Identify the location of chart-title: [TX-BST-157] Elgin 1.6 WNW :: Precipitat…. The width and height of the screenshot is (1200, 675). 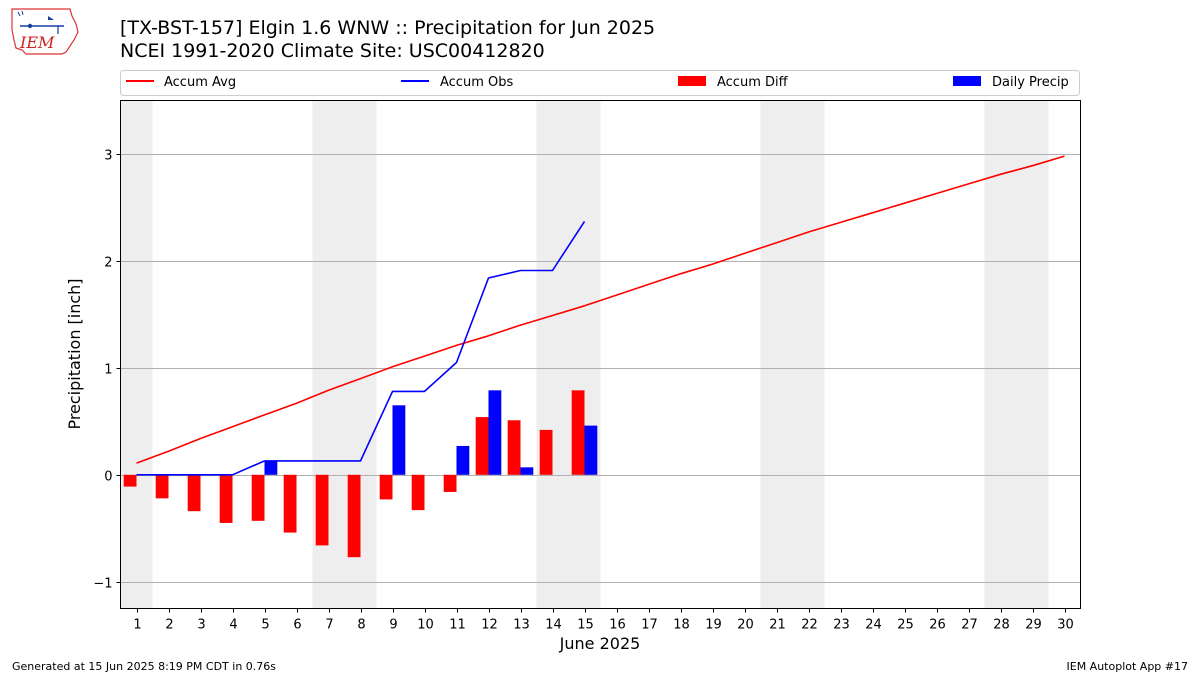
(388, 28).